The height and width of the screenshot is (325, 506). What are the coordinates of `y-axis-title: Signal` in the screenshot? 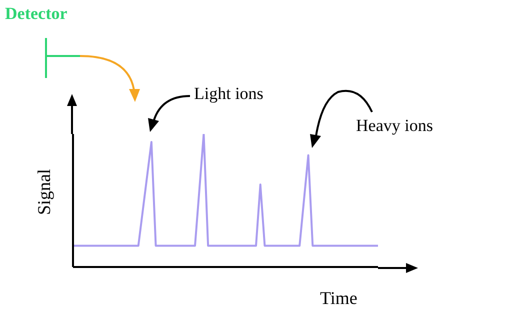 It's located at (44, 191).